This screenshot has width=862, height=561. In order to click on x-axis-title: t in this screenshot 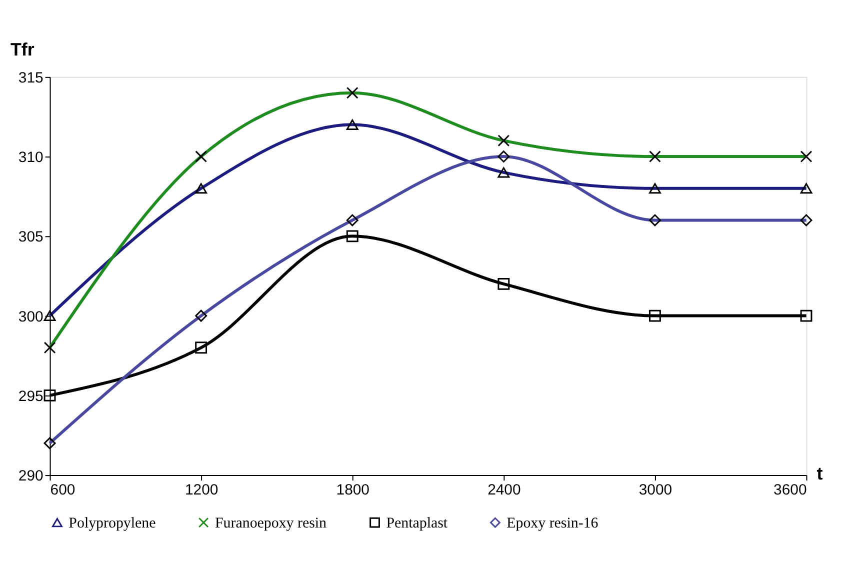, I will do `click(819, 474)`.